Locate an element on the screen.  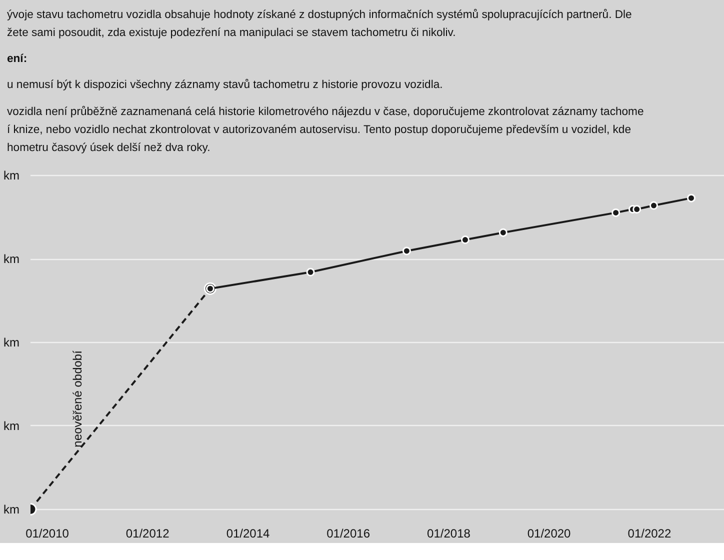
text: u nemusí být k dispozici všechny záznamy stavů tachometru z historie provozu vozidla. is located at coordinates (225, 86).